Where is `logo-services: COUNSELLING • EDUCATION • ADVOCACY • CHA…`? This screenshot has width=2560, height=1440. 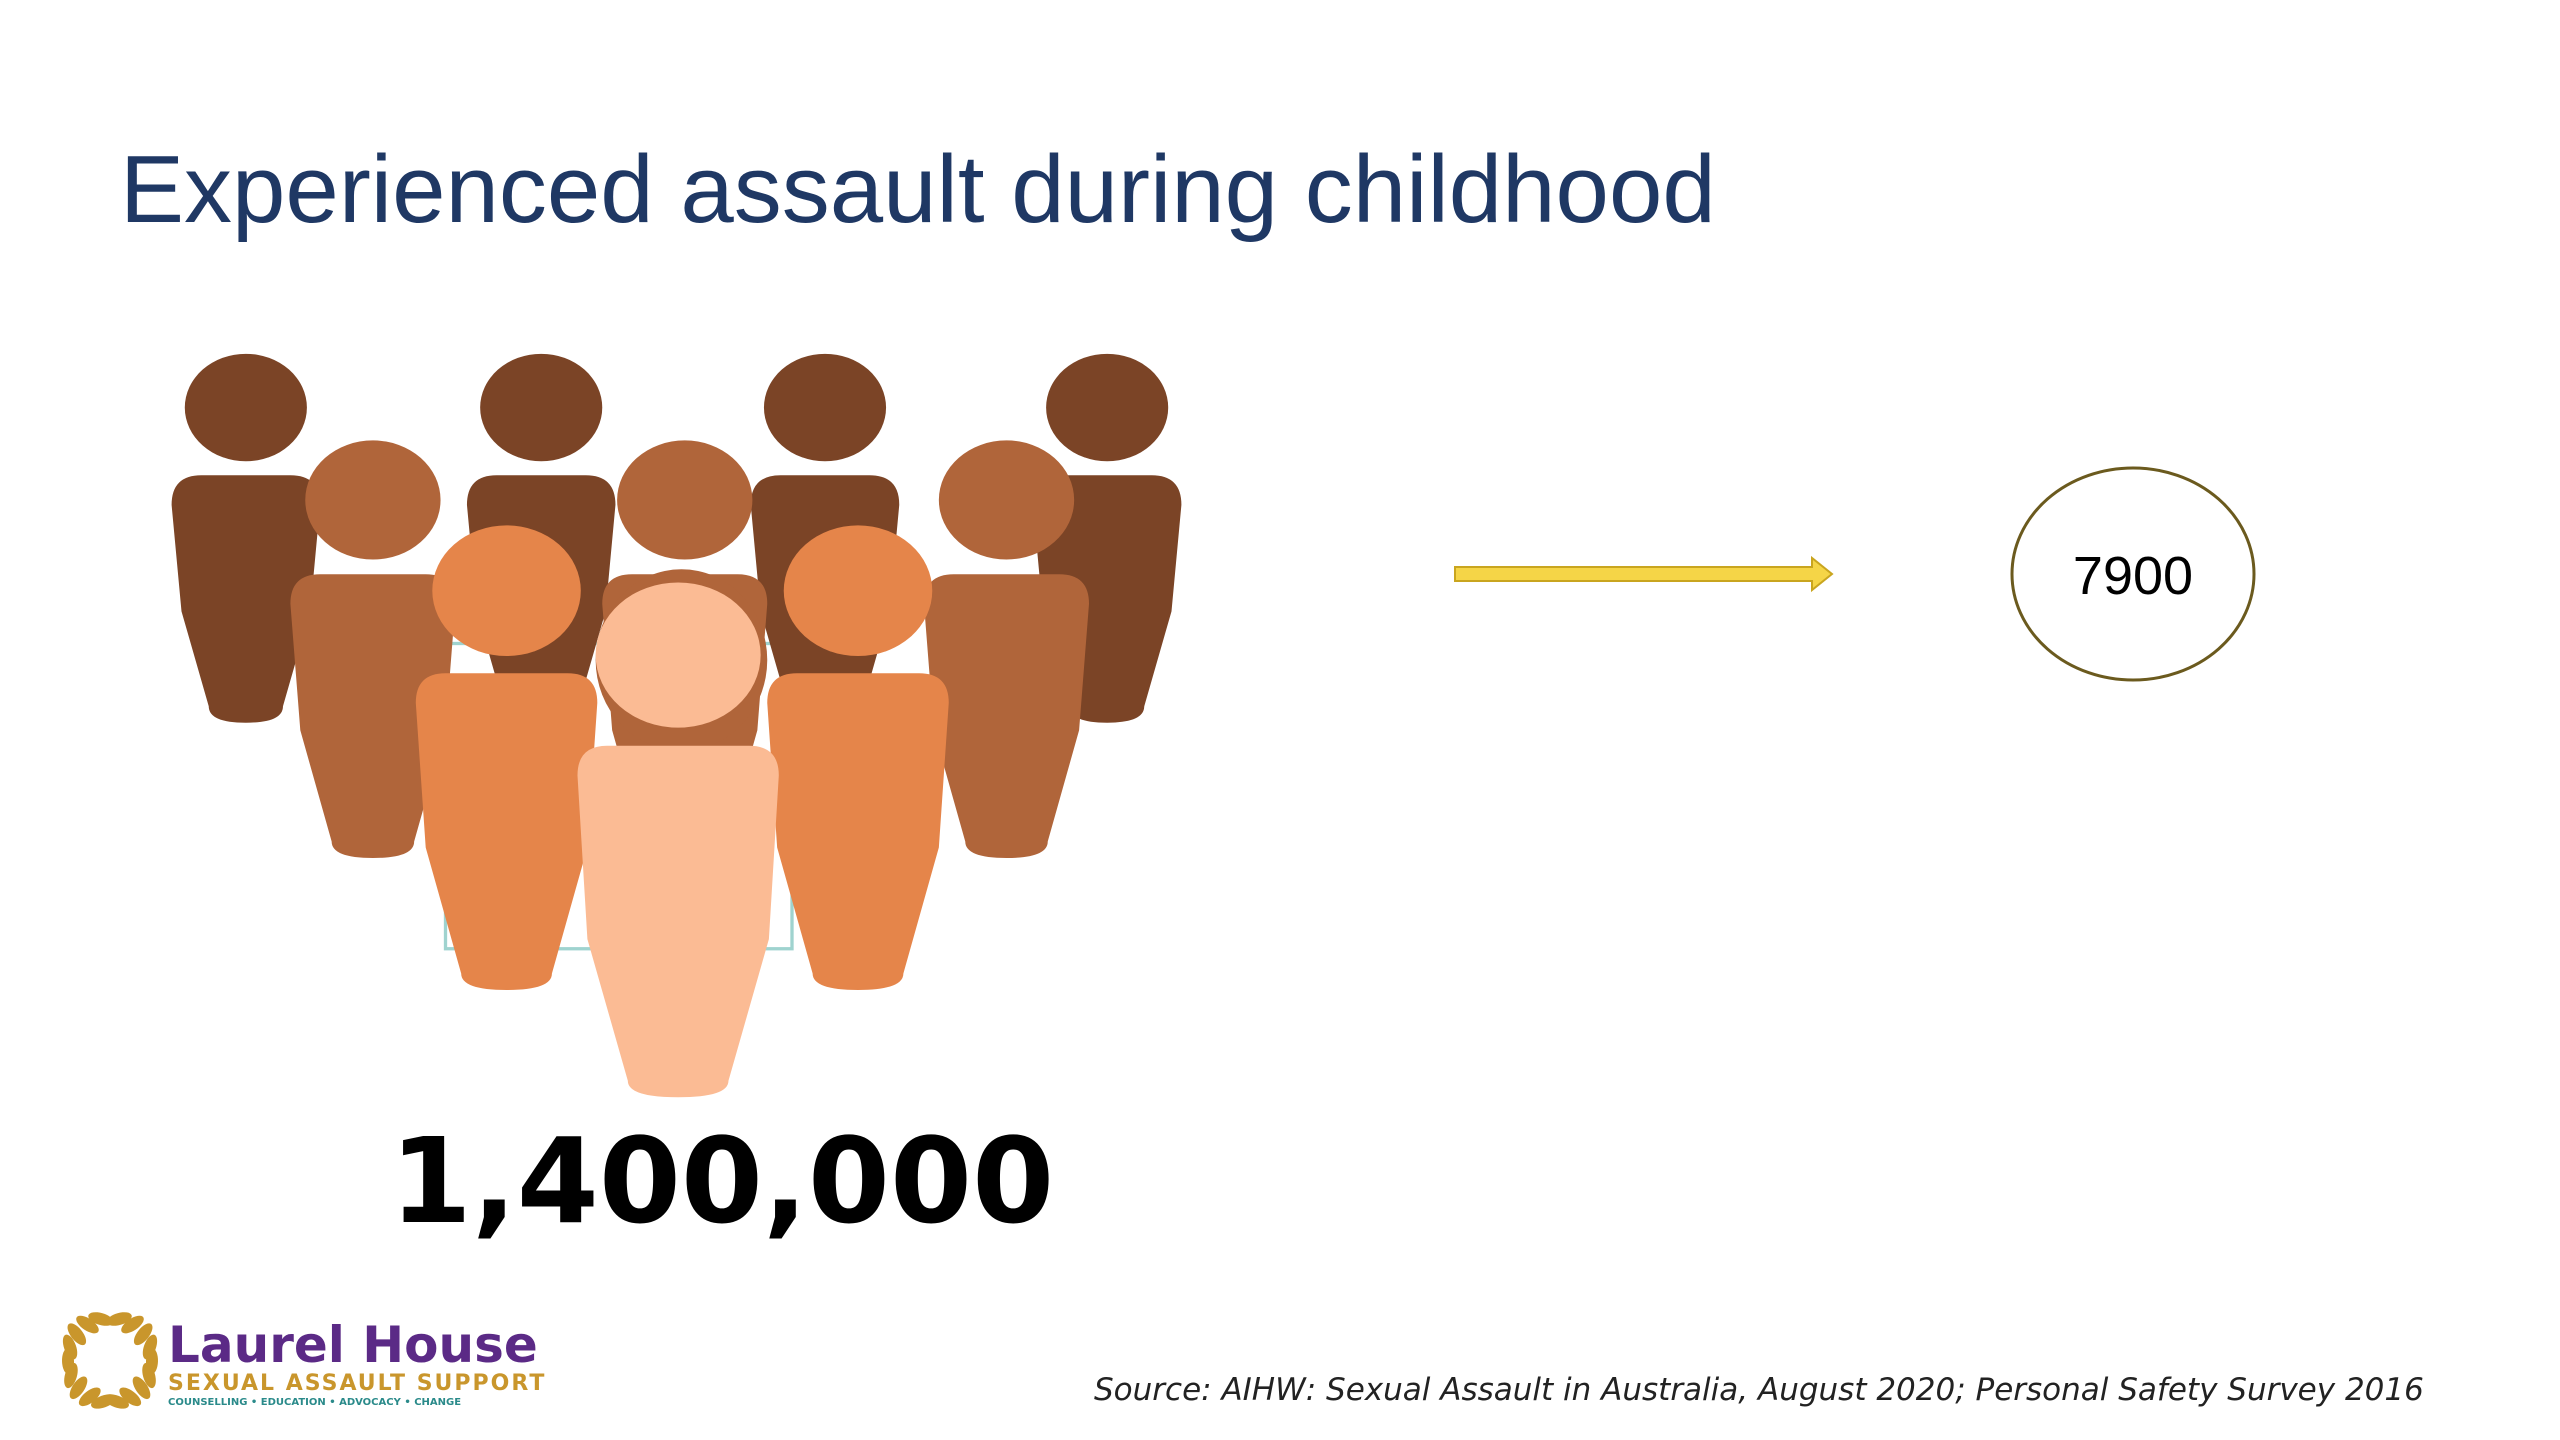 logo-services: COUNSELLING • EDUCATION • ADVOCACY • CHA… is located at coordinates (314, 1402).